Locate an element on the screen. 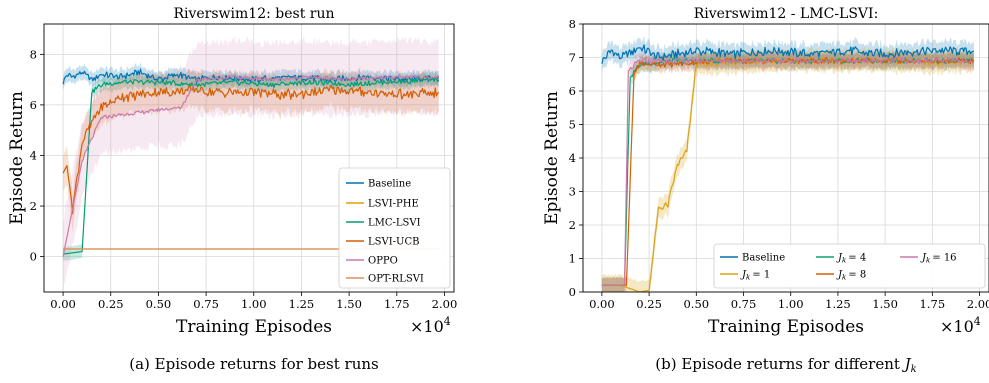  panel1-xtick-label-4: 1.00 is located at coordinates (254, 304).